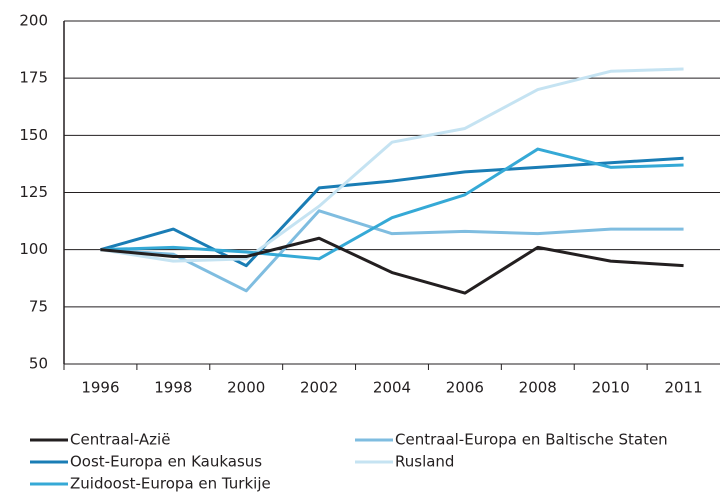  What do you see at coordinates (424, 462) in the screenshot?
I see `legend-label: Rusland` at bounding box center [424, 462].